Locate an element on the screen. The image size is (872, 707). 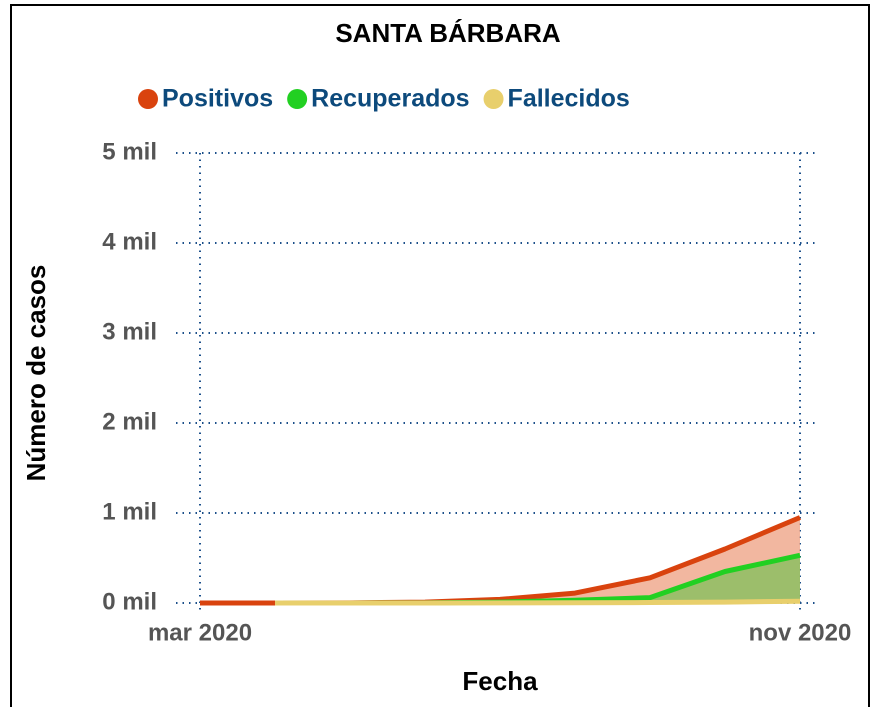
y-tick-label: 1 mil is located at coordinates (129, 511).